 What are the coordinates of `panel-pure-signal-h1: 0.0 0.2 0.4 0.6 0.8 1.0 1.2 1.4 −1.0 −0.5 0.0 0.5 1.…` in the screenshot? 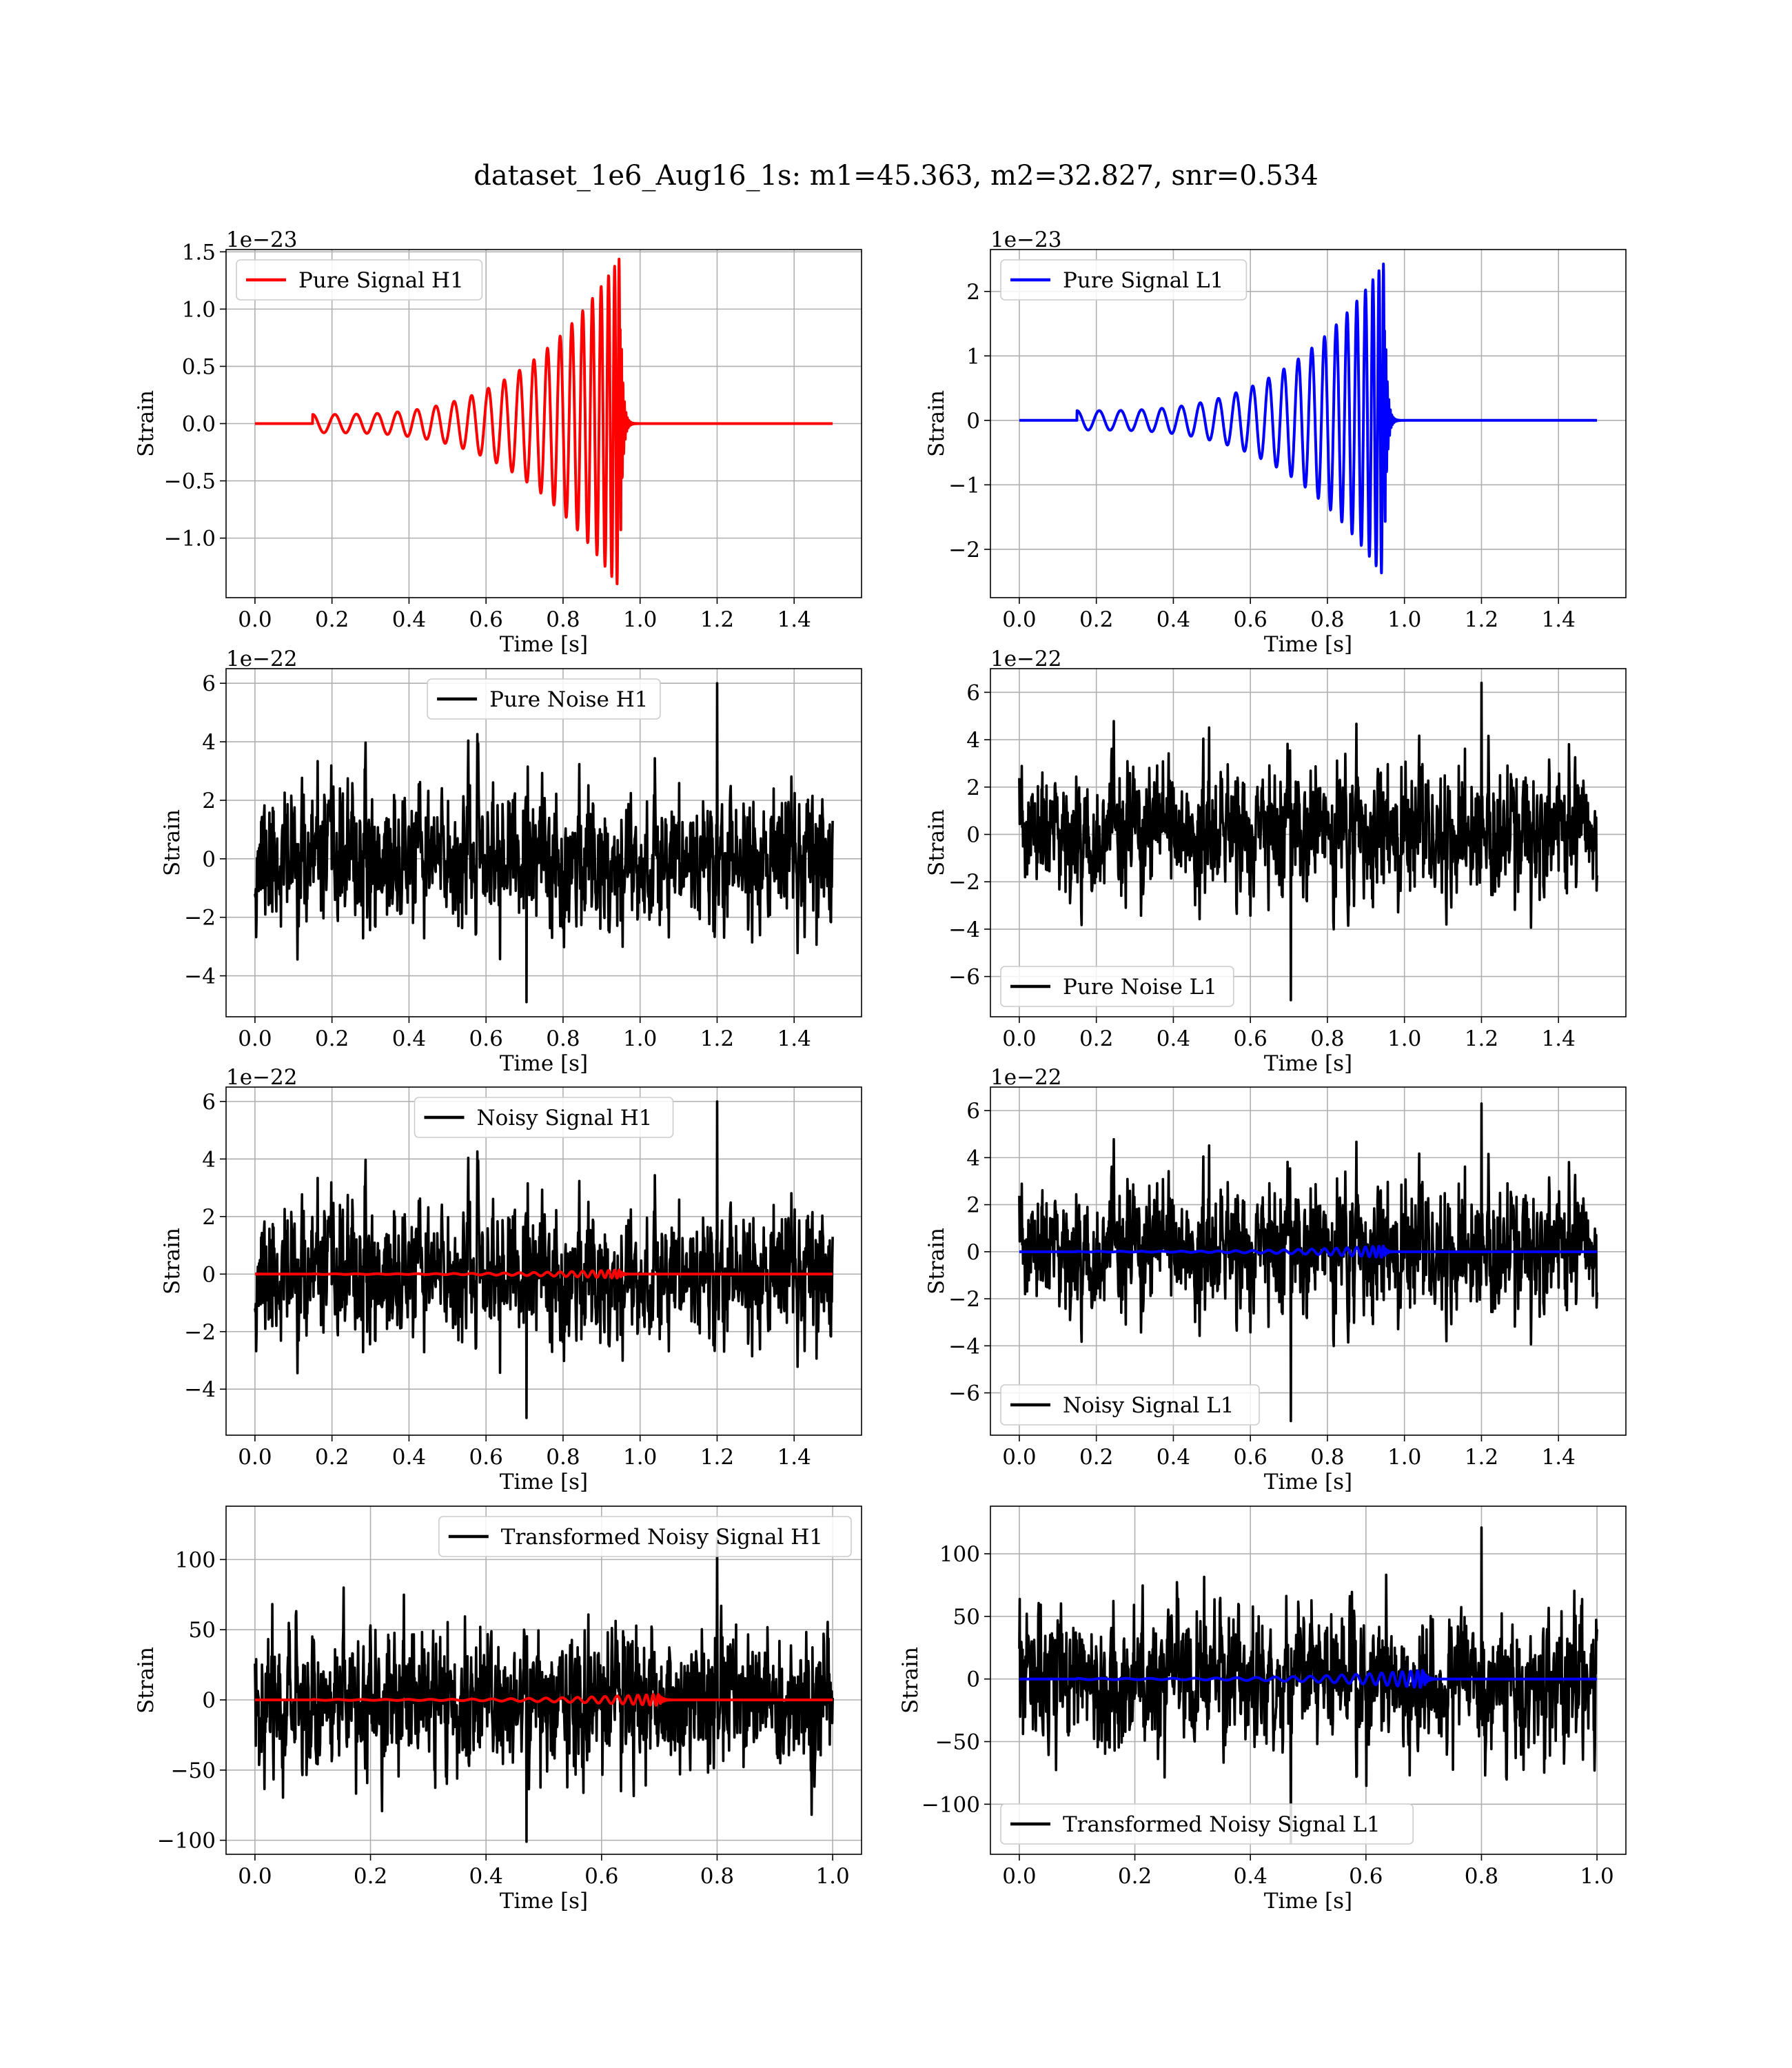 It's located at (498, 442).